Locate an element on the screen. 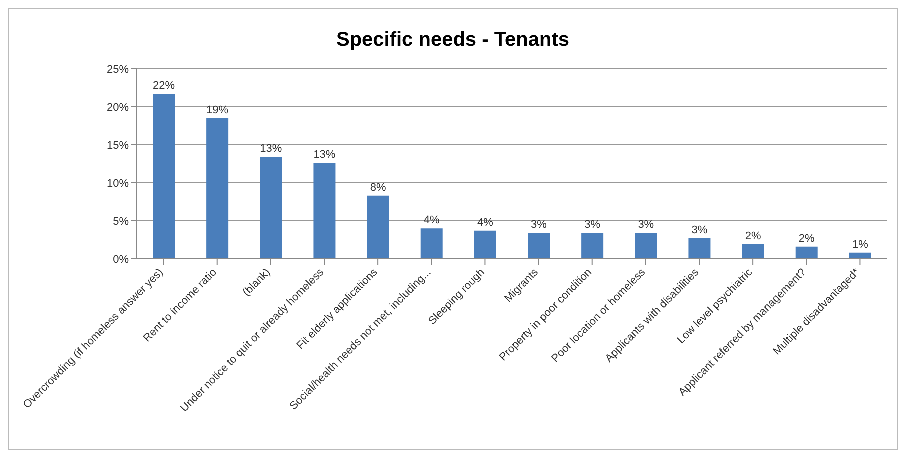 The height and width of the screenshot is (453, 898). data-label: 22% is located at coordinates (164, 86).